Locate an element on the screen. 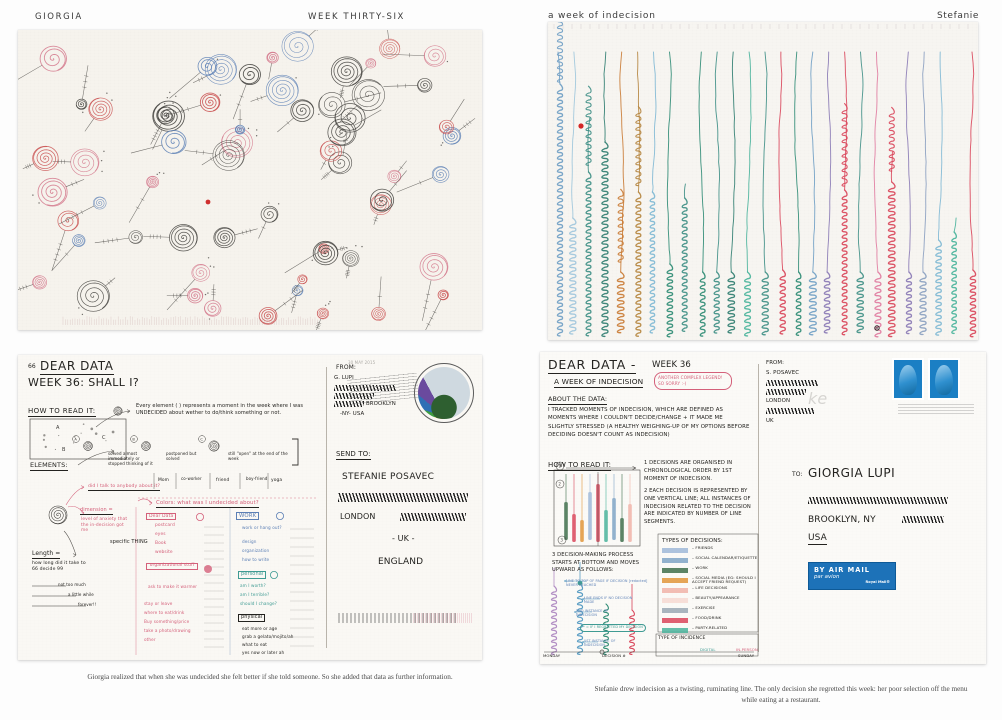 This screenshot has height=720, width=1002. header-stefanie: Stefanie is located at coordinates (957, 16).